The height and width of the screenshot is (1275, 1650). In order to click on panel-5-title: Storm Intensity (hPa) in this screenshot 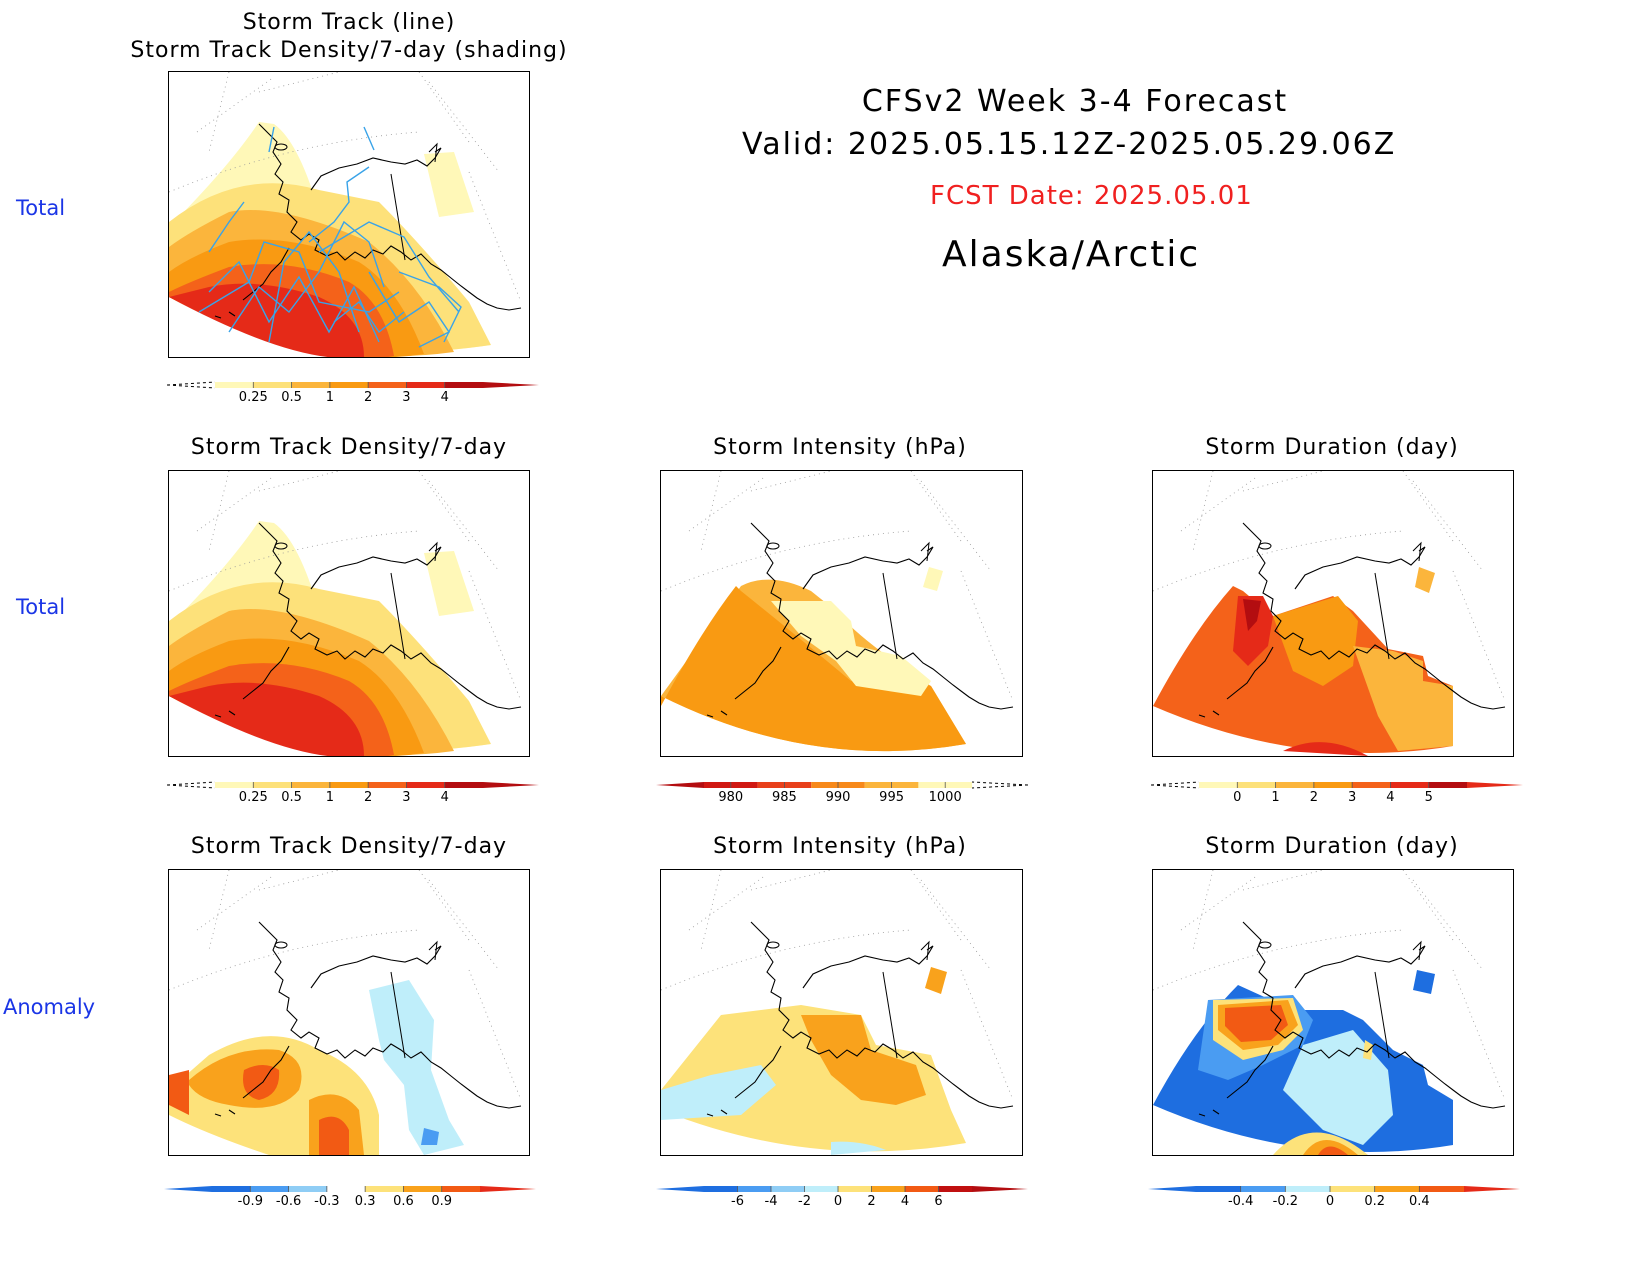, I will do `click(840, 846)`.